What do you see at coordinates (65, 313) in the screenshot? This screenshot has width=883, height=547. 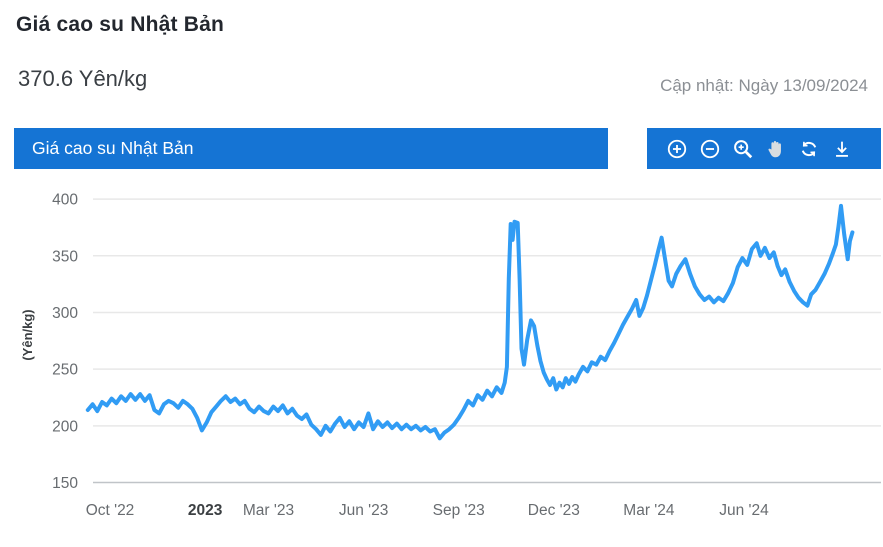 I see `y-tick-label: 300` at bounding box center [65, 313].